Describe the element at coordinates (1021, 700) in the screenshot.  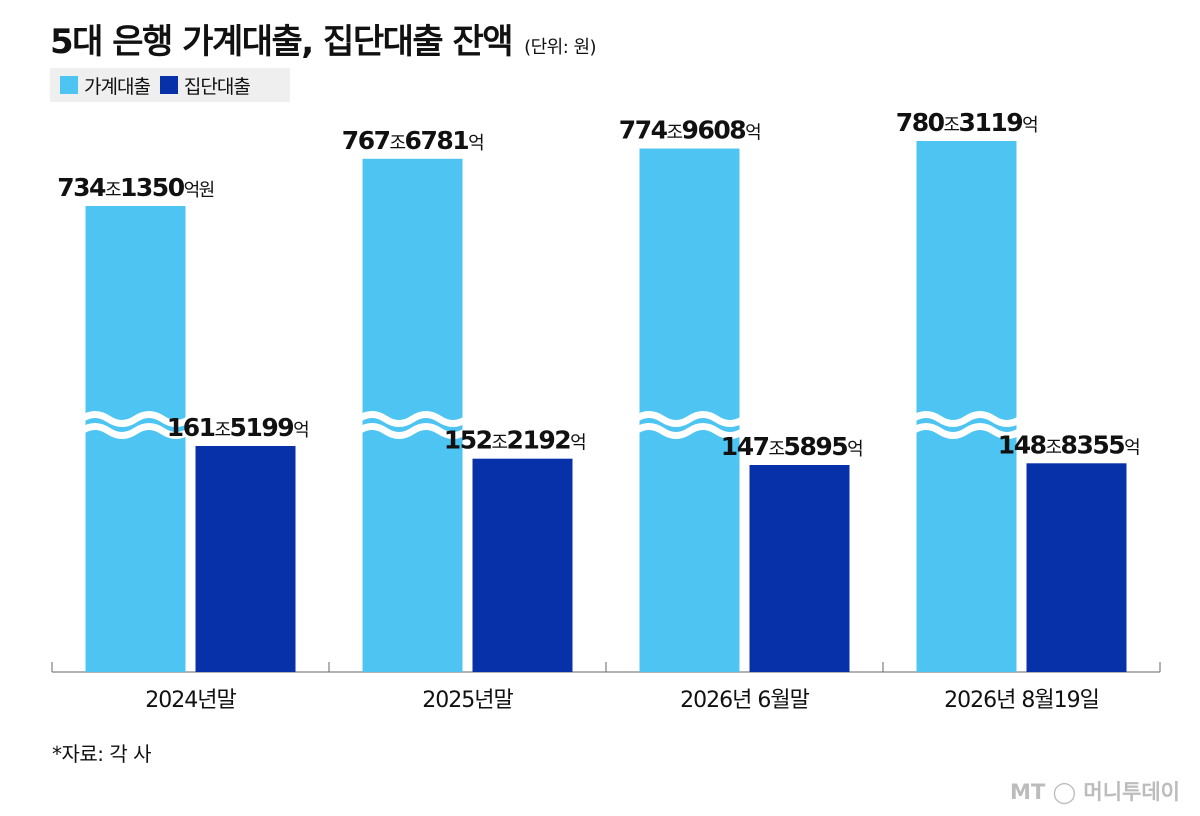
I see `x-tick-label: 2026년 8월19일` at that location.